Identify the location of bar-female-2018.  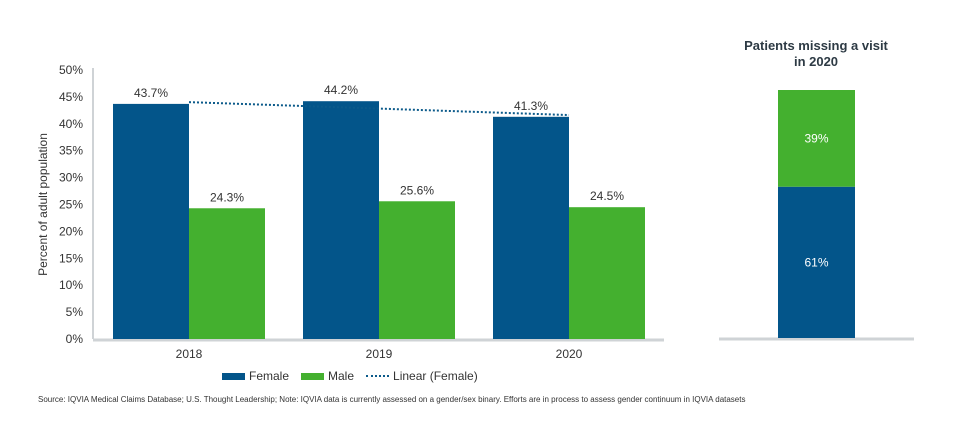
(151, 221).